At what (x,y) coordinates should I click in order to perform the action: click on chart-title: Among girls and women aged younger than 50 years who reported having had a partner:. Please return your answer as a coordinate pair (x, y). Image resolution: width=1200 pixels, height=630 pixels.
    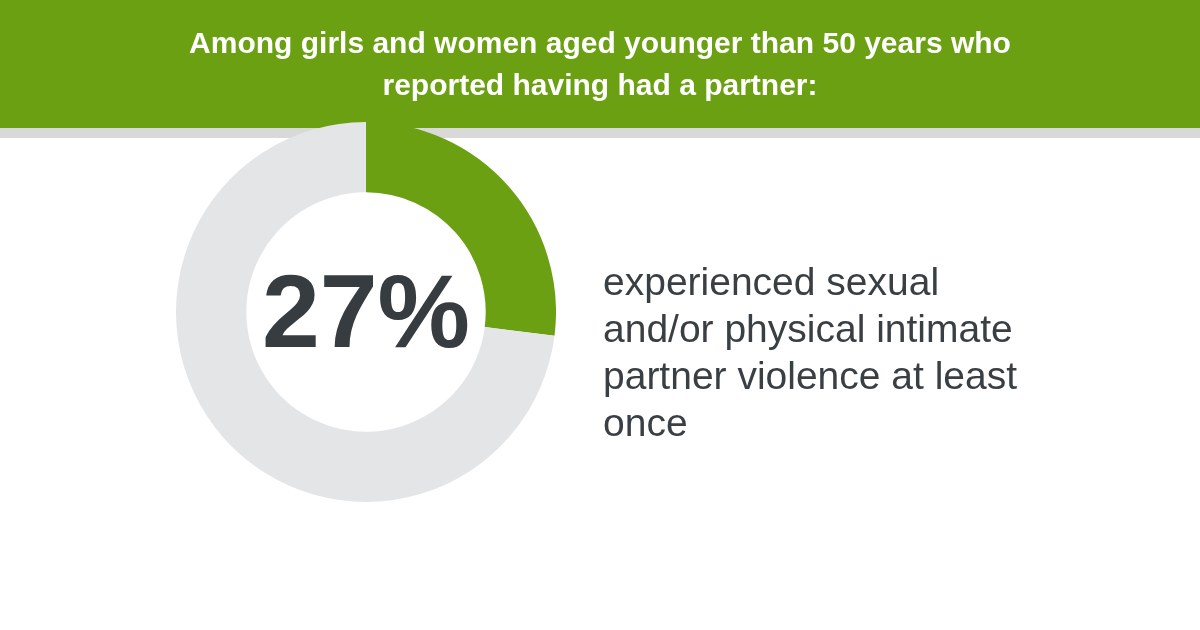
    Looking at the image, I should click on (600, 64).